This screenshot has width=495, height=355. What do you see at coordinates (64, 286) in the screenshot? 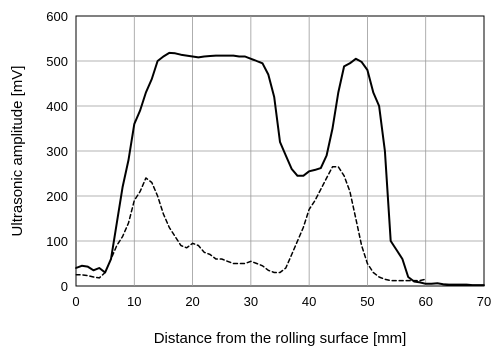
I see `y-tick-label: 0` at bounding box center [64, 286].